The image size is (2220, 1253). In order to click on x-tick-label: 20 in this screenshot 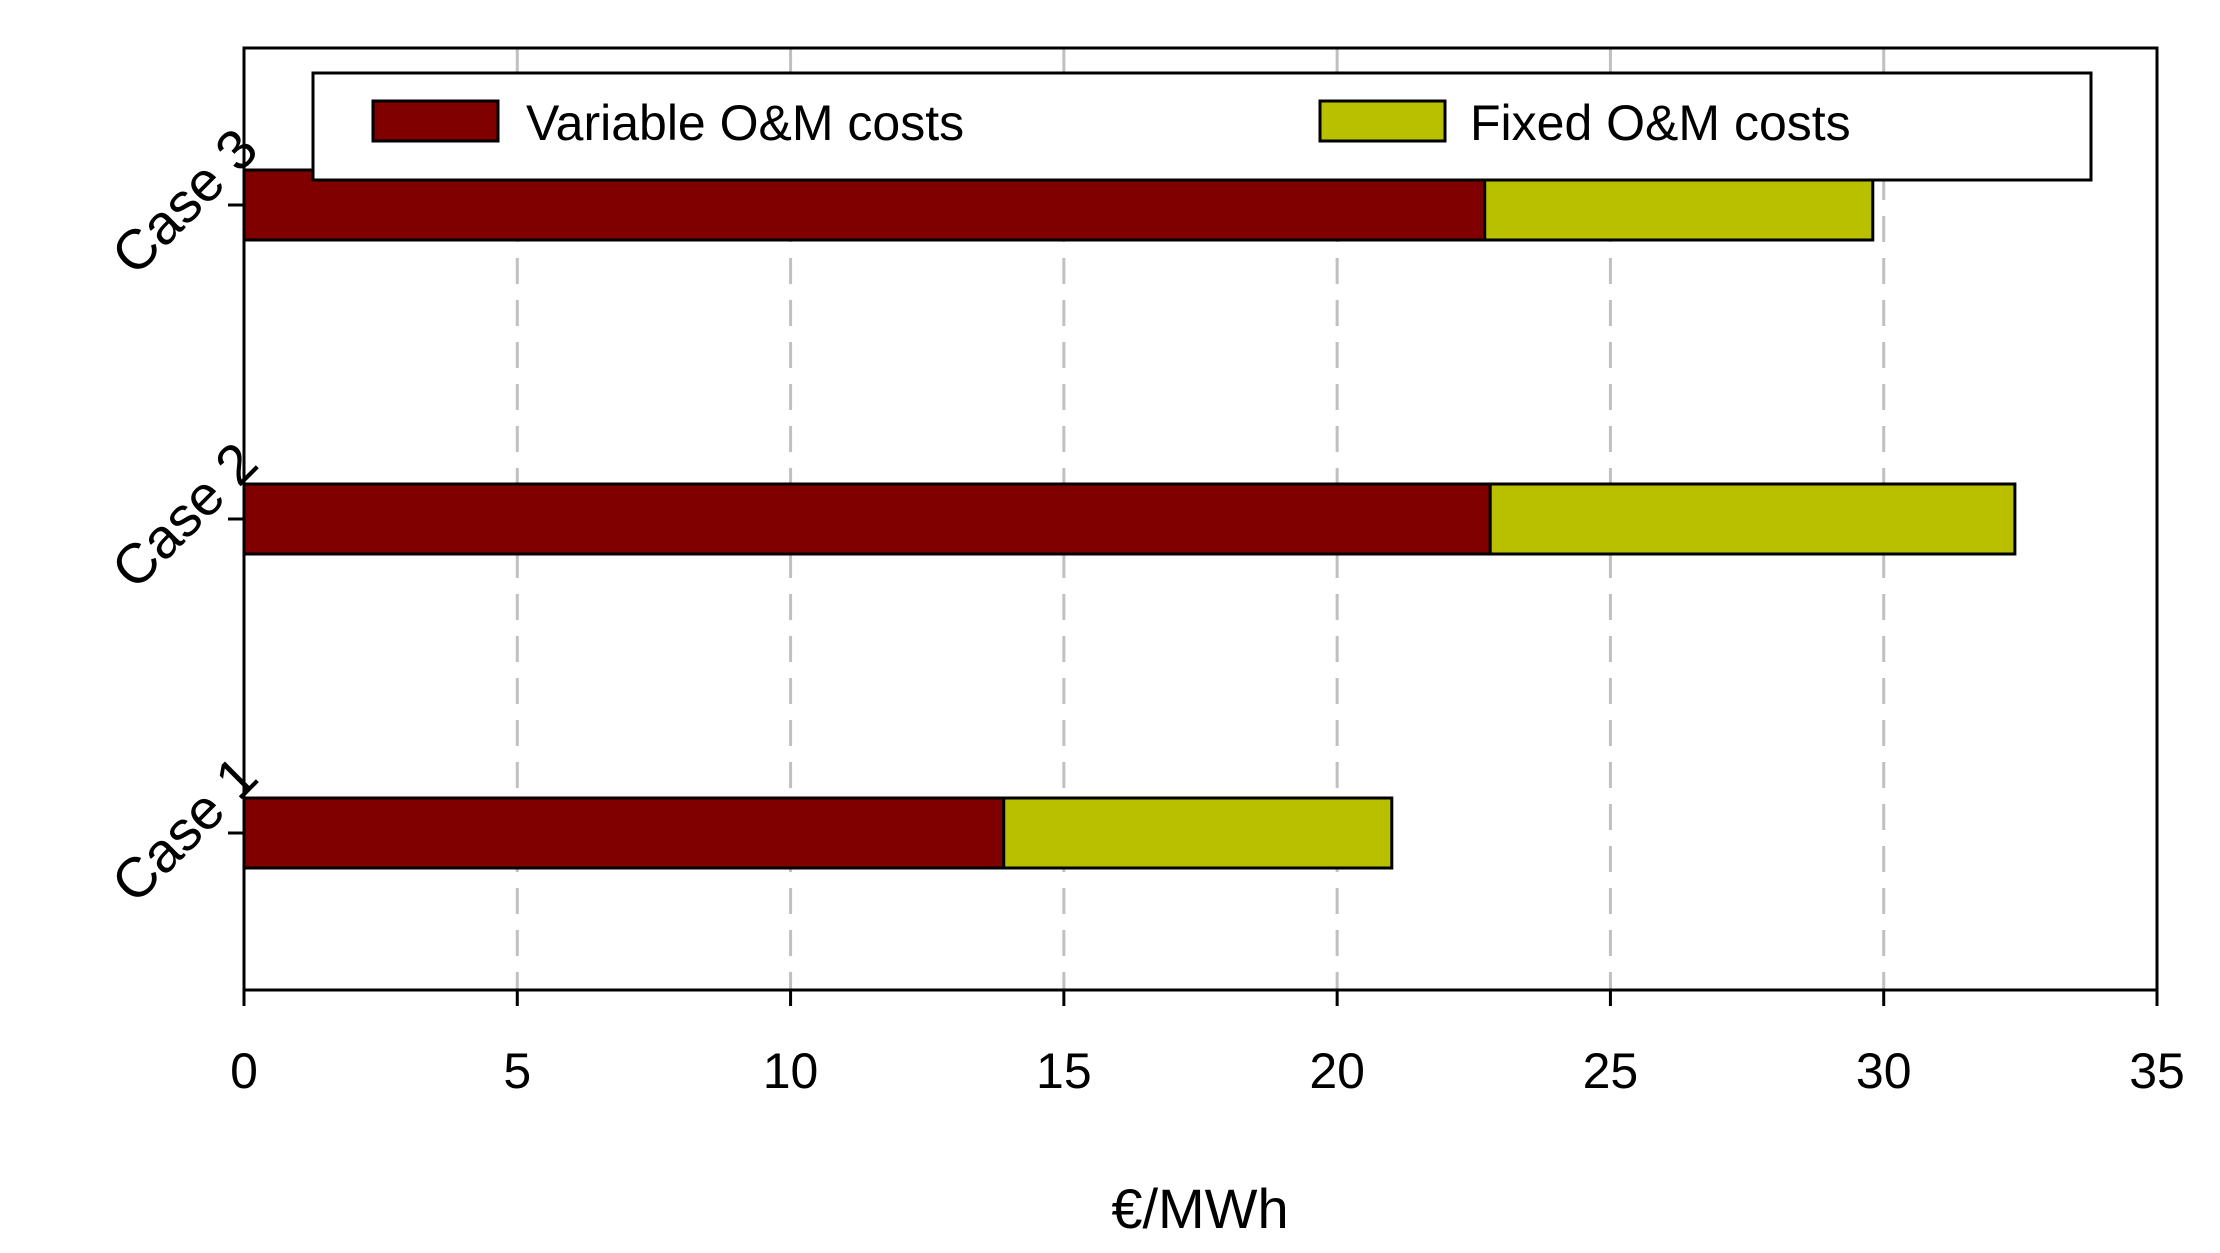, I will do `click(1337, 1071)`.